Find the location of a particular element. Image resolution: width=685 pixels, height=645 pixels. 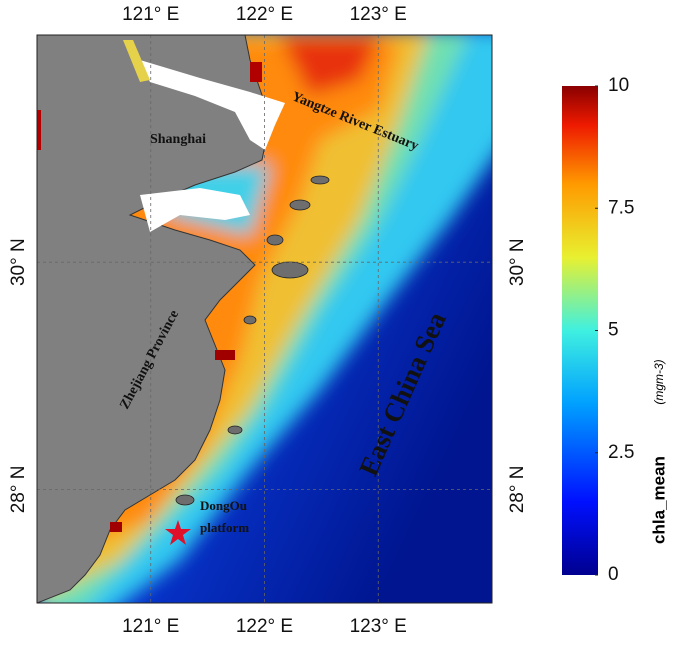

platform-label: platform is located at coordinates (224, 527).